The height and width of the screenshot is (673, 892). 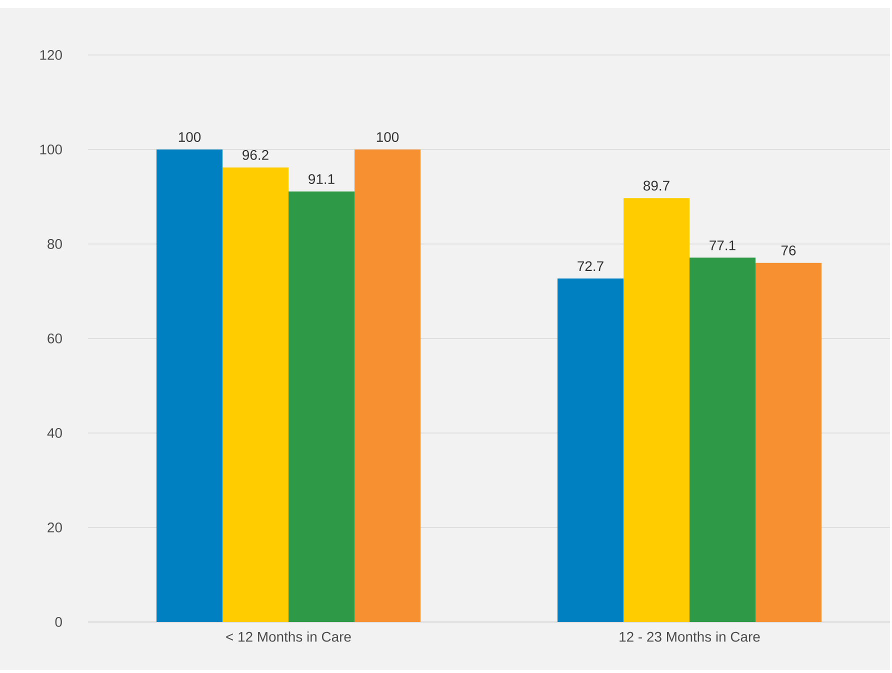 I want to click on data-label: 76, so click(x=788, y=250).